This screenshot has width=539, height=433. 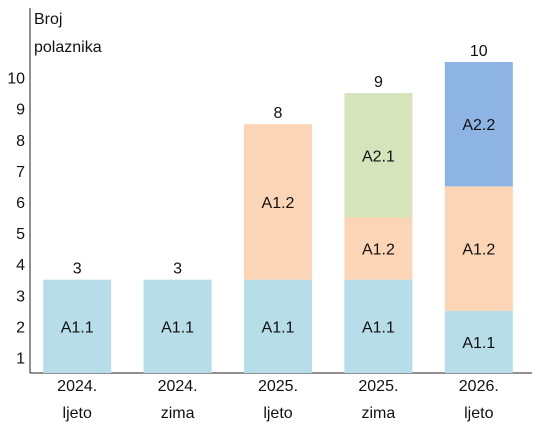 What do you see at coordinates (20, 234) in the screenshot?
I see `y-tick-label: 5` at bounding box center [20, 234].